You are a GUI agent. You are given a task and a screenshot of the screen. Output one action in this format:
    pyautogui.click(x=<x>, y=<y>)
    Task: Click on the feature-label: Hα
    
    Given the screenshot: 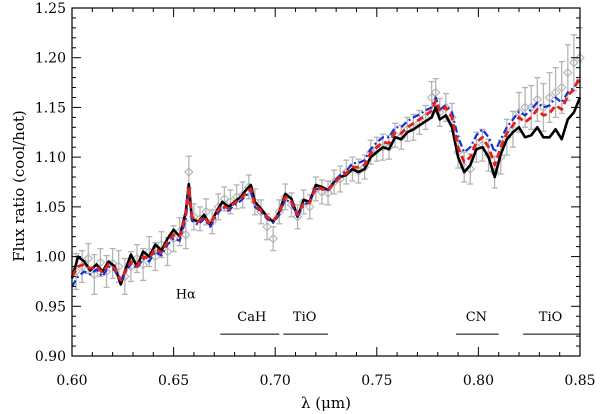 What is the action you would take?
    pyautogui.click(x=186, y=294)
    